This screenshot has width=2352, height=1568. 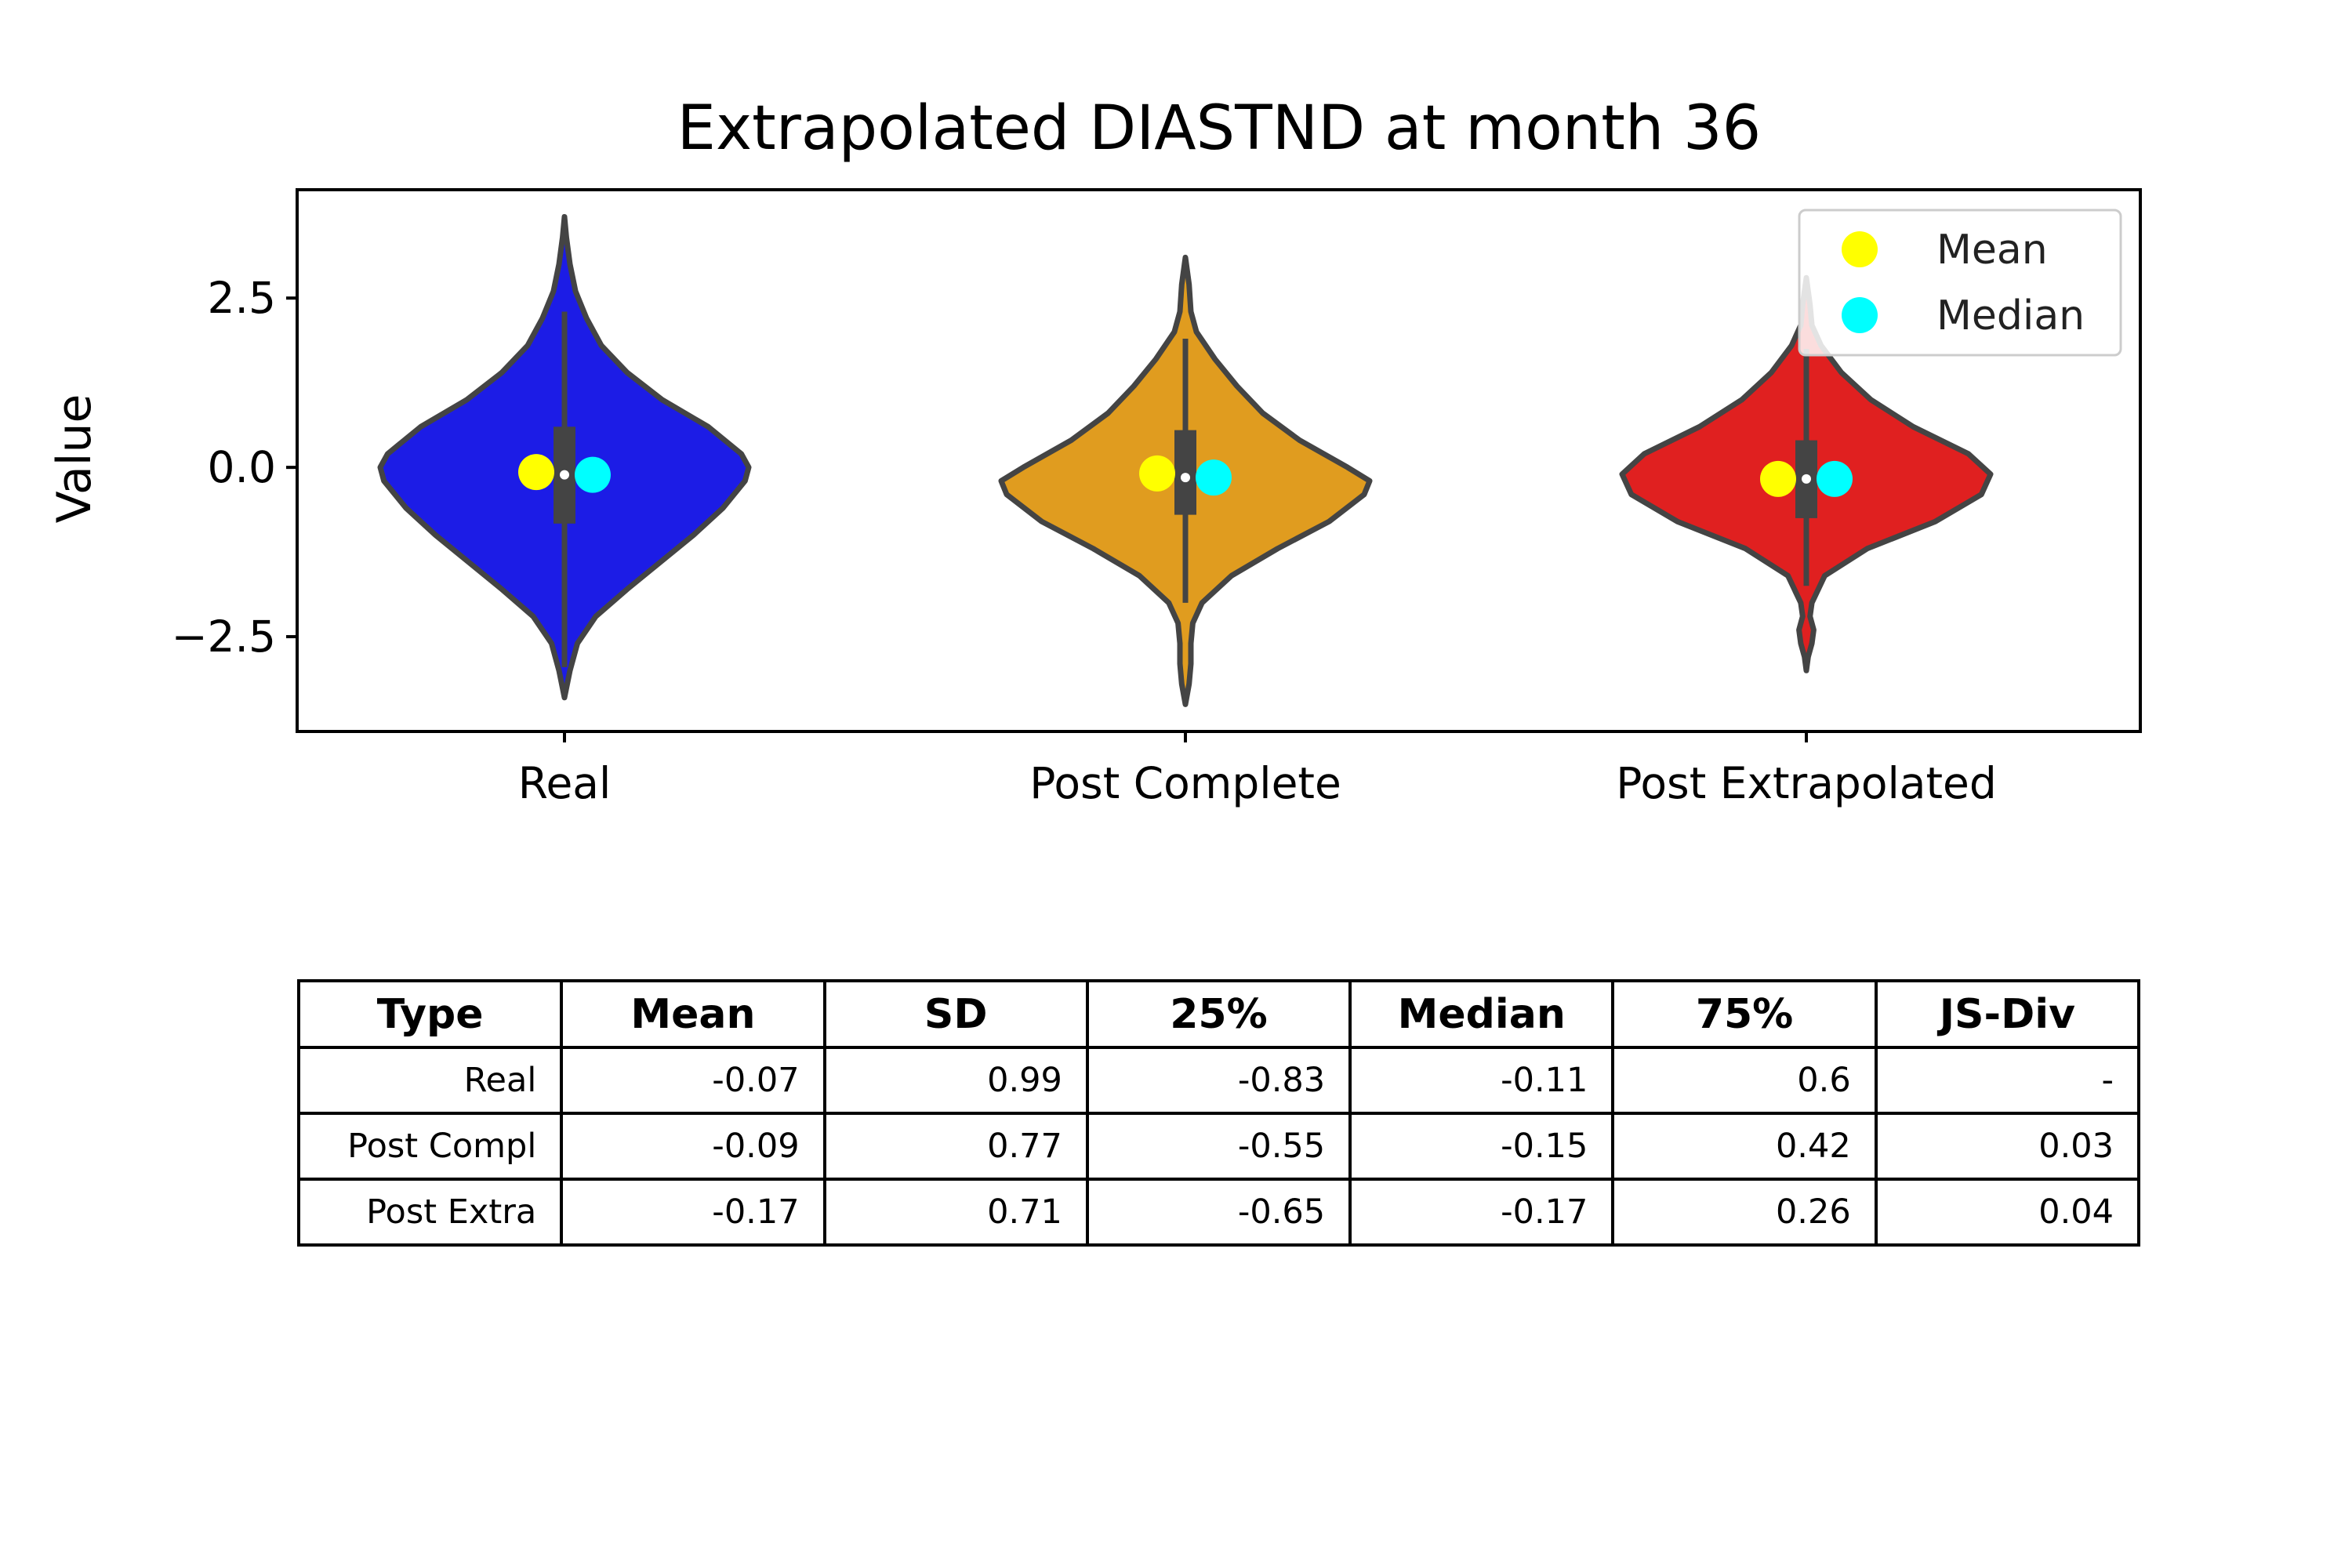 I want to click on table-cell: 0.42, so click(x=1744, y=1146).